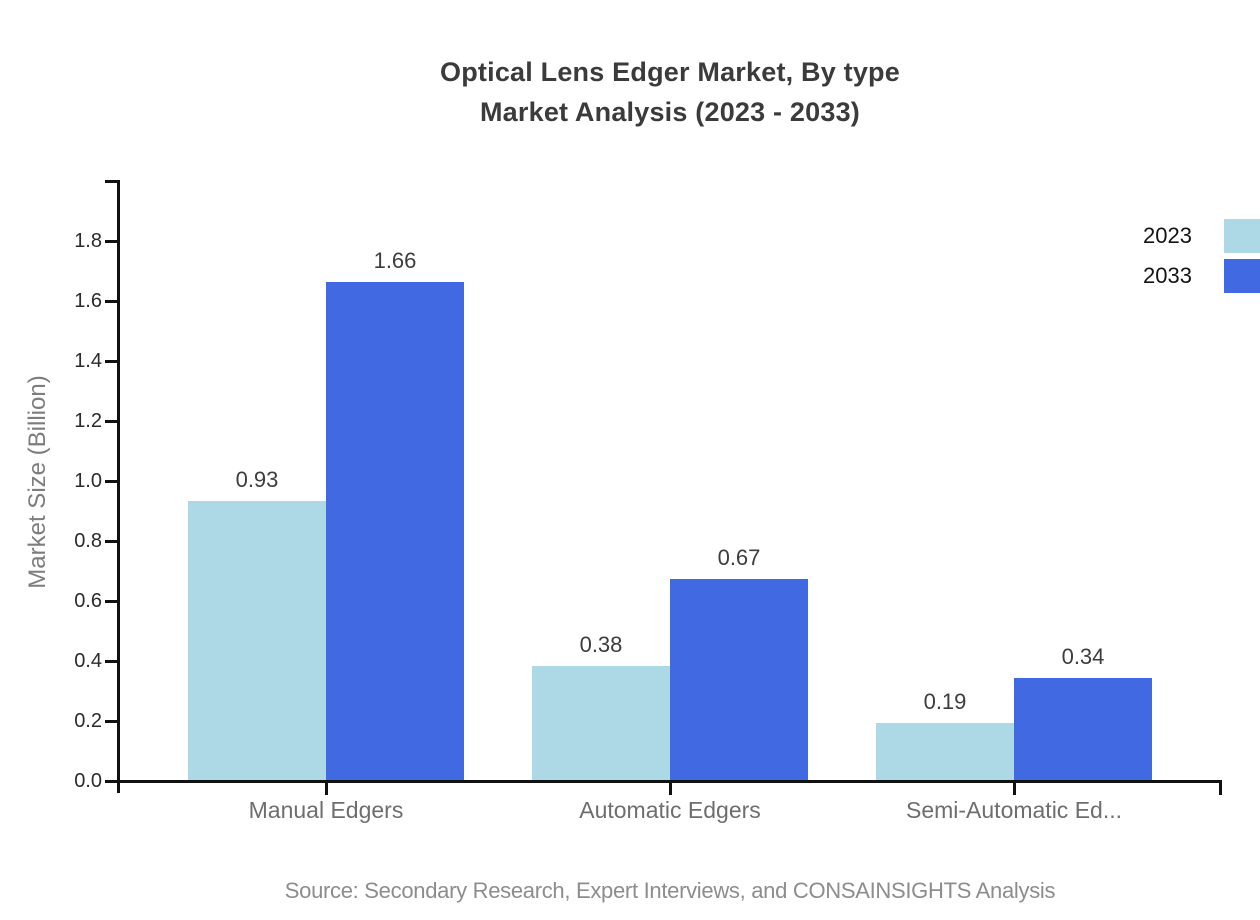 The width and height of the screenshot is (1260, 920). I want to click on y-tick-label: 0.6, so click(88, 601).